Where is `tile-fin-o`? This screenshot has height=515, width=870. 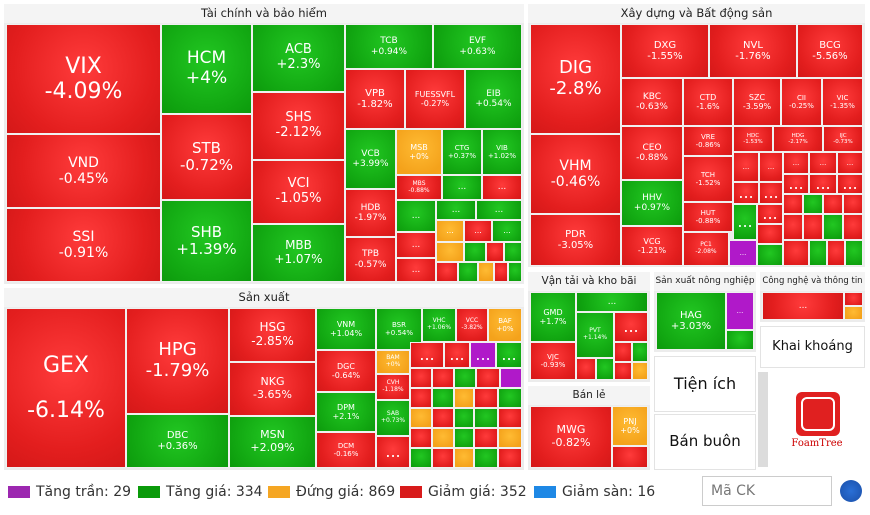
tile-fin-o is located at coordinates (447, 272).